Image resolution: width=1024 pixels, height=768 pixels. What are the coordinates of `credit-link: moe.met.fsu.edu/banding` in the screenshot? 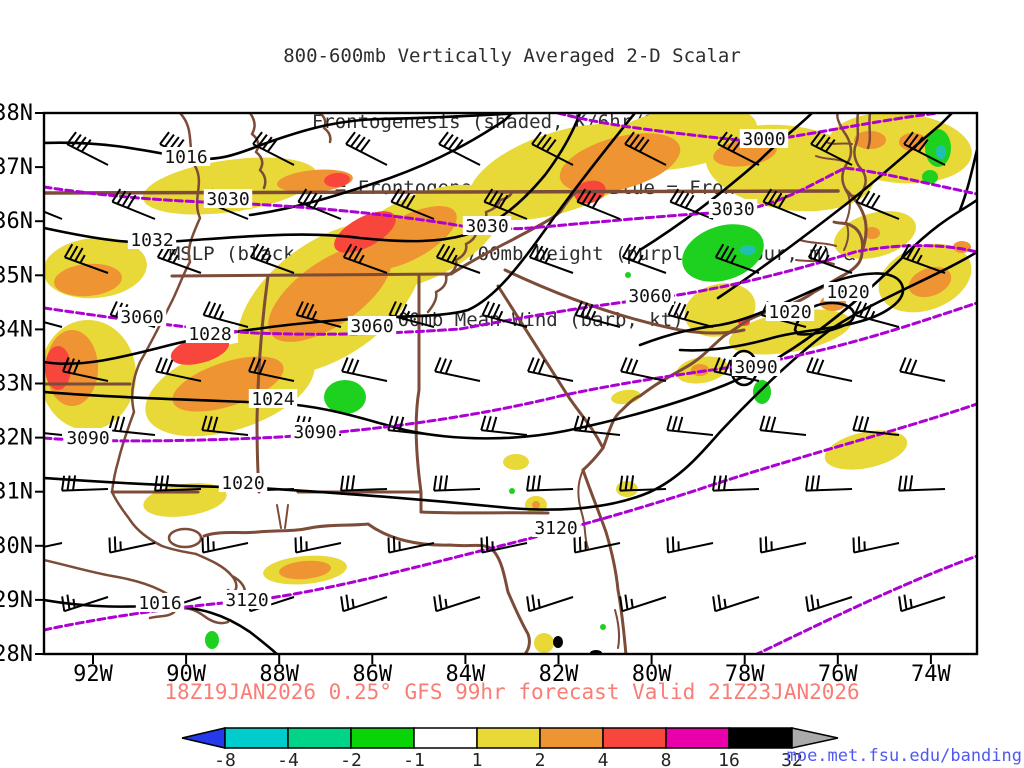 It's located at (904, 756).